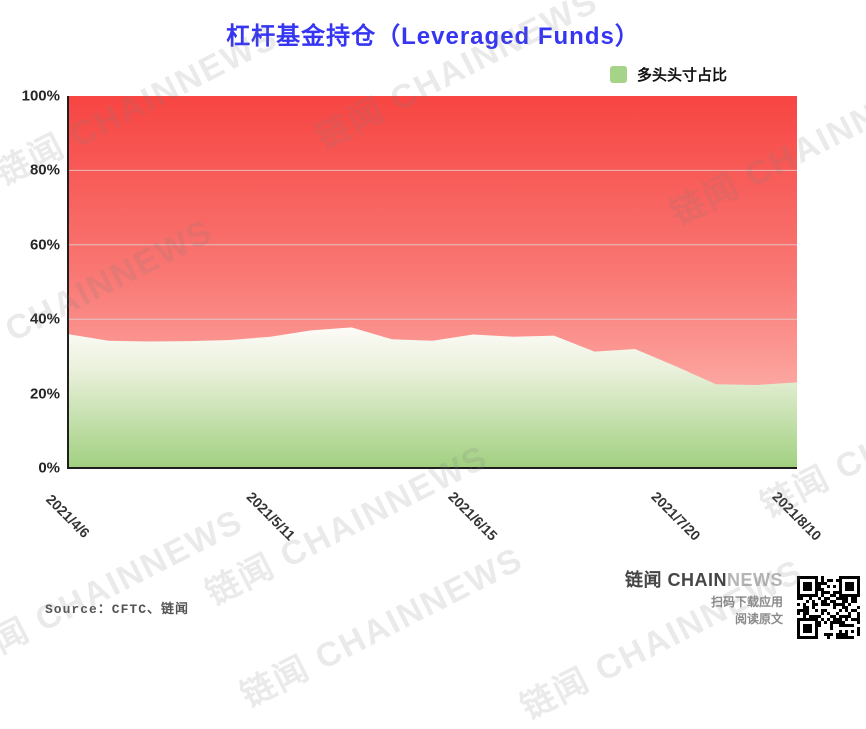 The height and width of the screenshot is (729, 866). I want to click on legend-item: 多头头寸占比, so click(668, 74).